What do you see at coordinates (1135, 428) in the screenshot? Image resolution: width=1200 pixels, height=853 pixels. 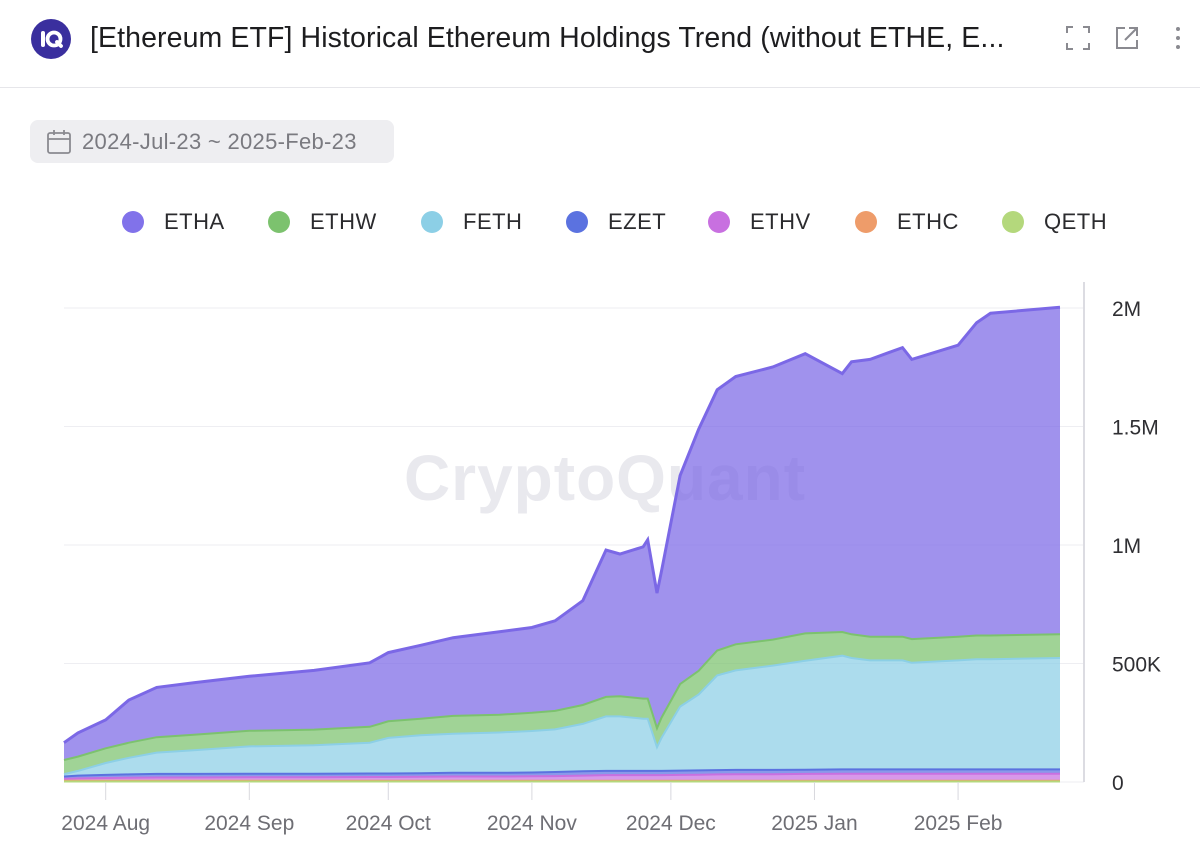 I see `y-tick-label: 1.5M` at bounding box center [1135, 428].